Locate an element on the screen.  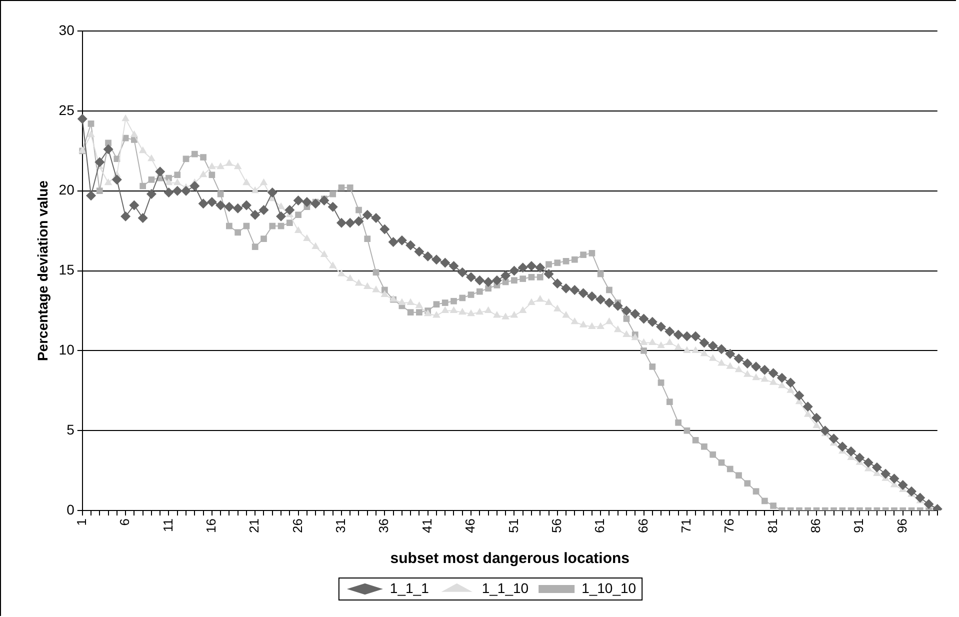
legend-label: 1_10_10 is located at coordinates (609, 588).